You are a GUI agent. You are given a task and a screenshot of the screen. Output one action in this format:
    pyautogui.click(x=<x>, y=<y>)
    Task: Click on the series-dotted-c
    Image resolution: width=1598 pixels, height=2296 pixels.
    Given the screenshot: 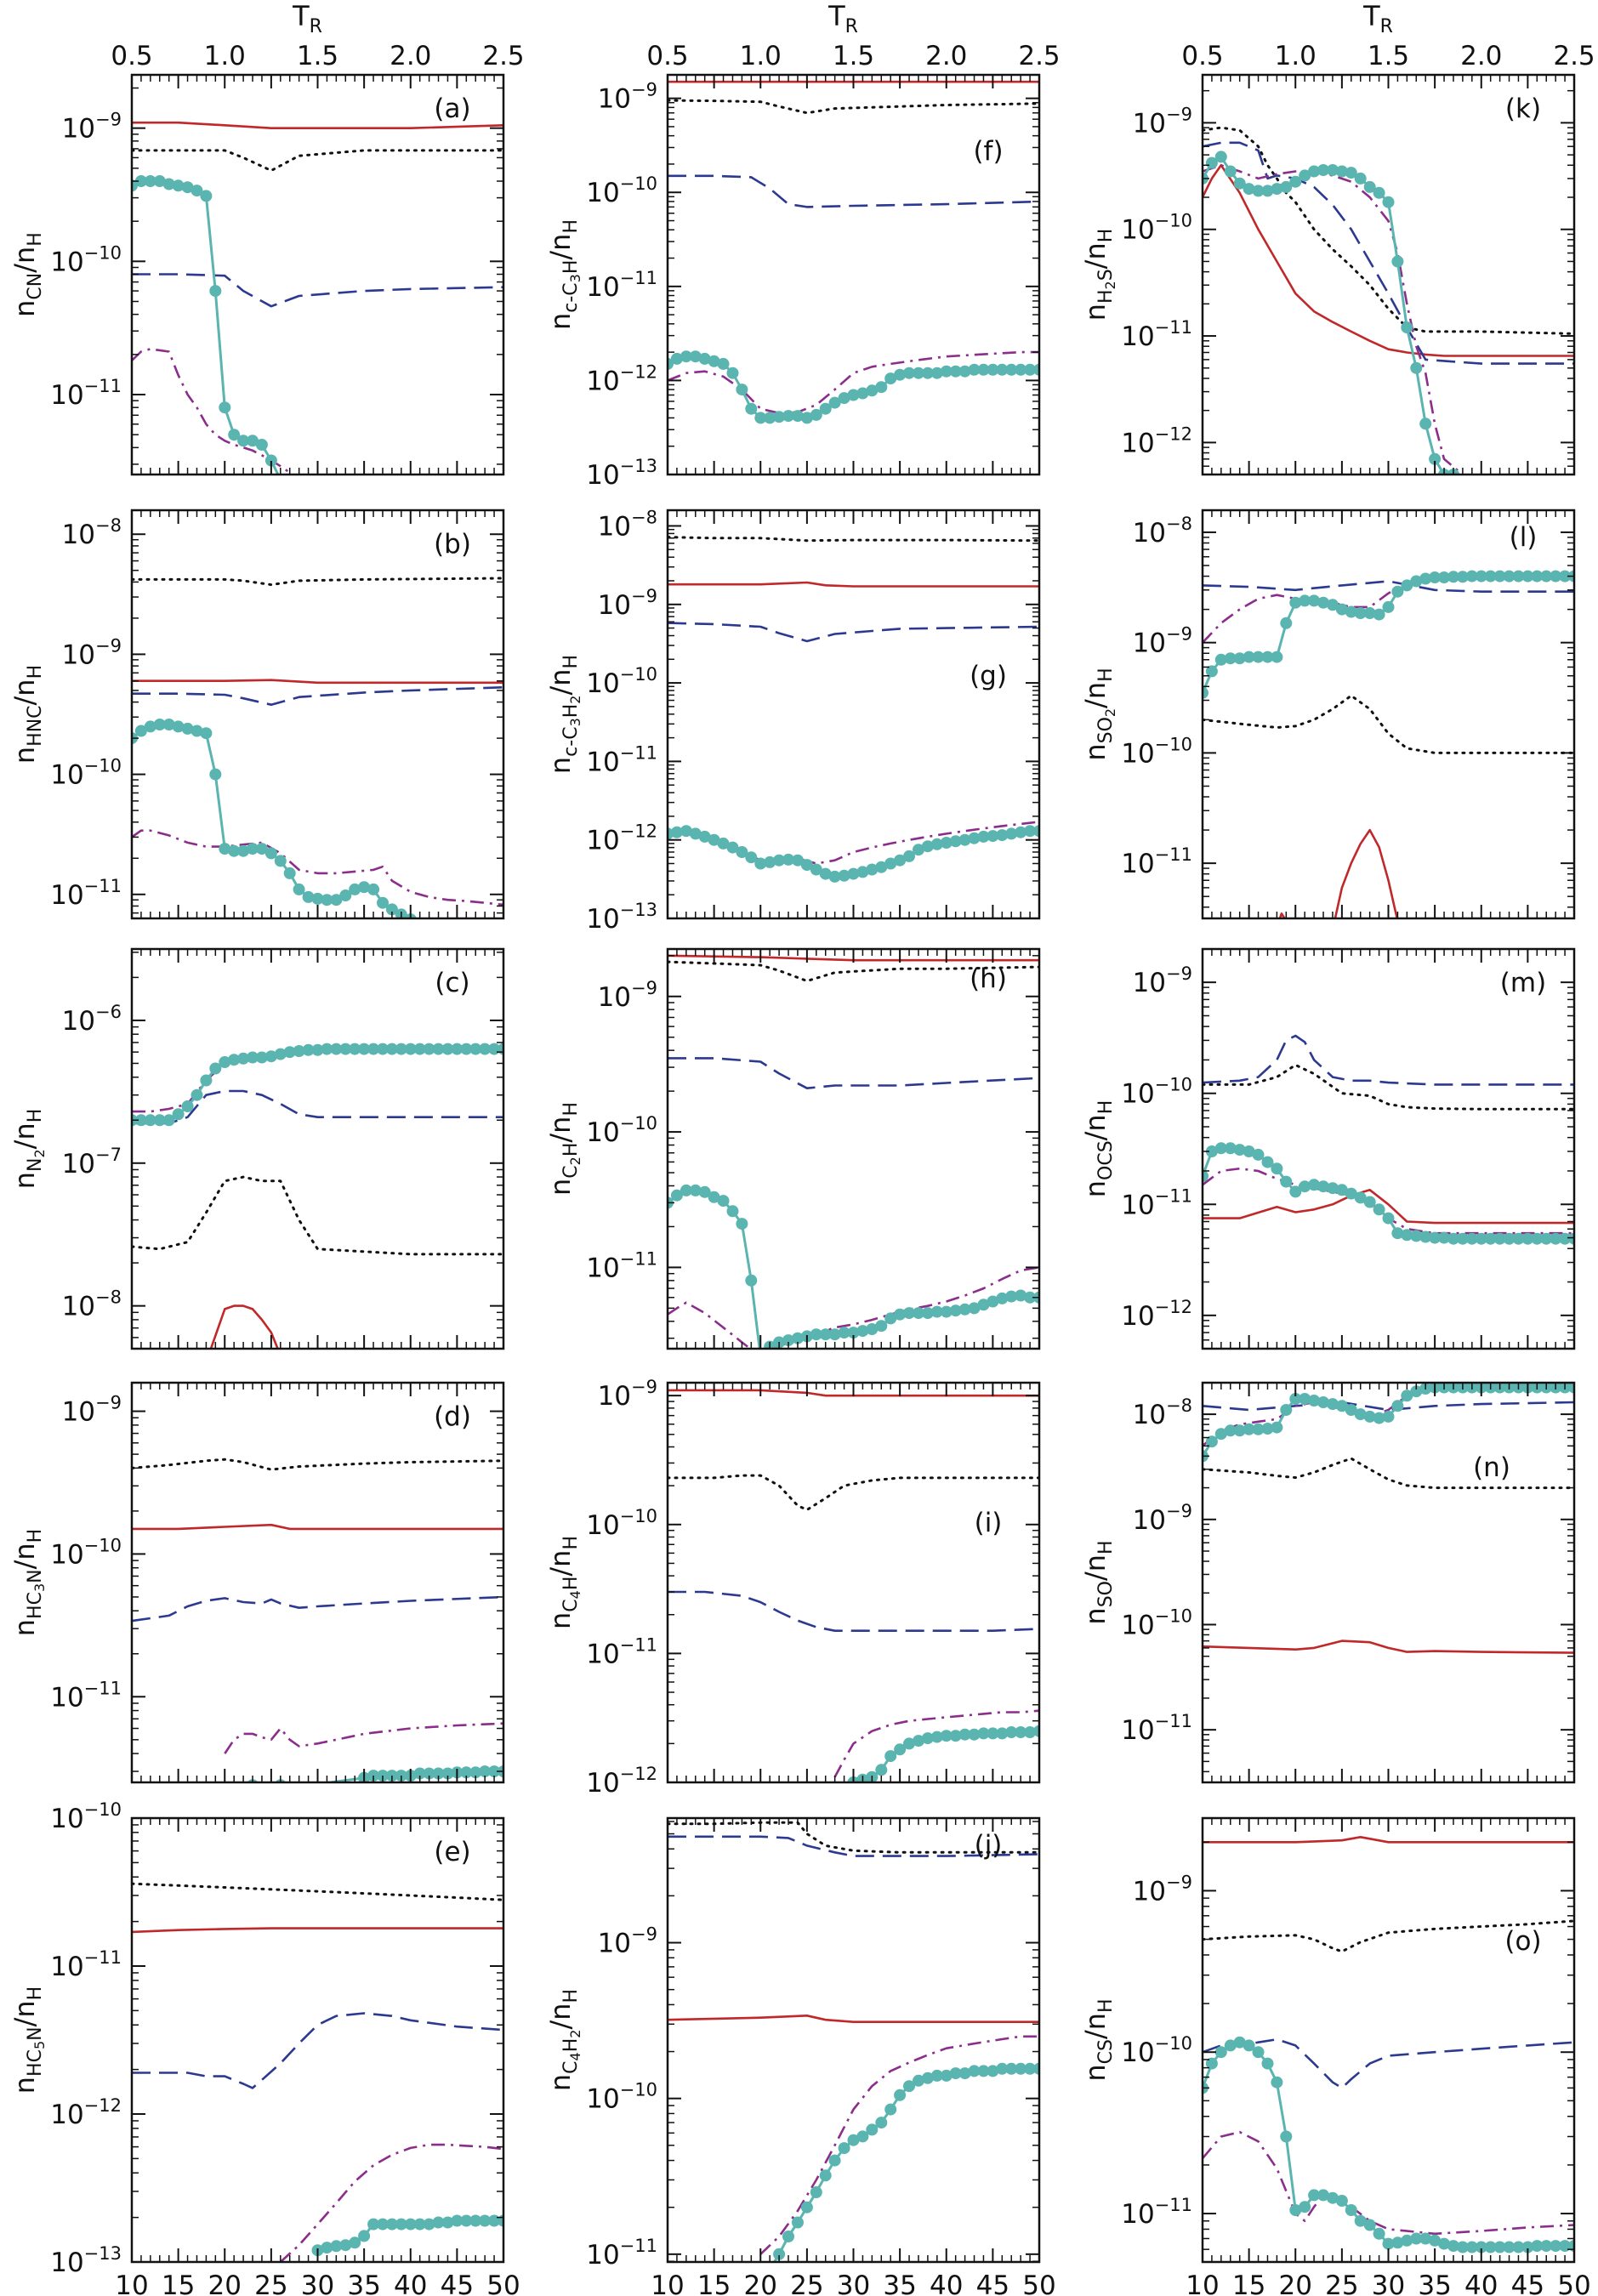 What is the action you would take?
    pyautogui.click(x=317, y=1215)
    